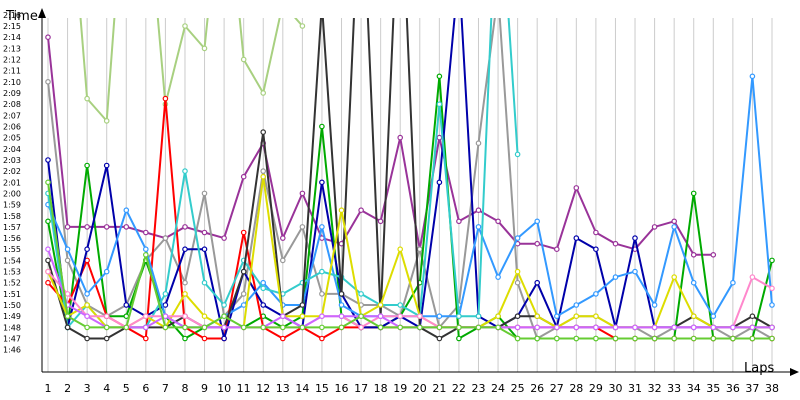 The height and width of the screenshot is (400, 800). What do you see at coordinates (635, 388) in the screenshot?
I see `x-tick-label: 31` at bounding box center [635, 388].